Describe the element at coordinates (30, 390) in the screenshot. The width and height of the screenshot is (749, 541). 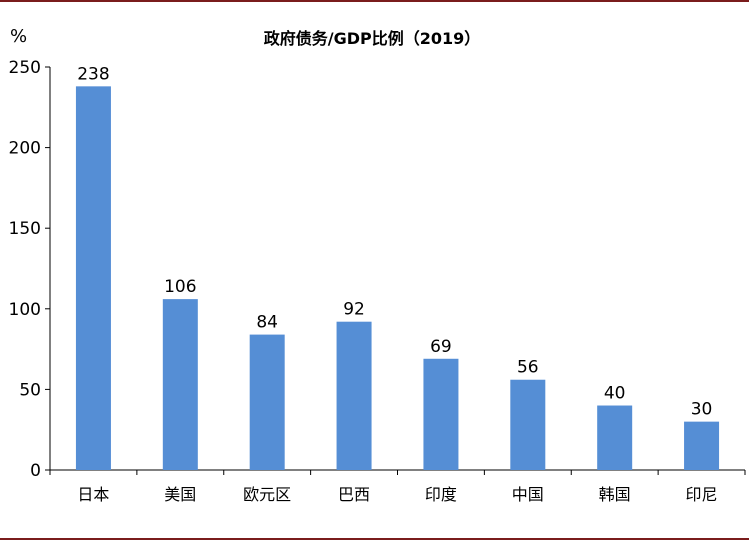
I see `y-tick-label: 50` at that location.